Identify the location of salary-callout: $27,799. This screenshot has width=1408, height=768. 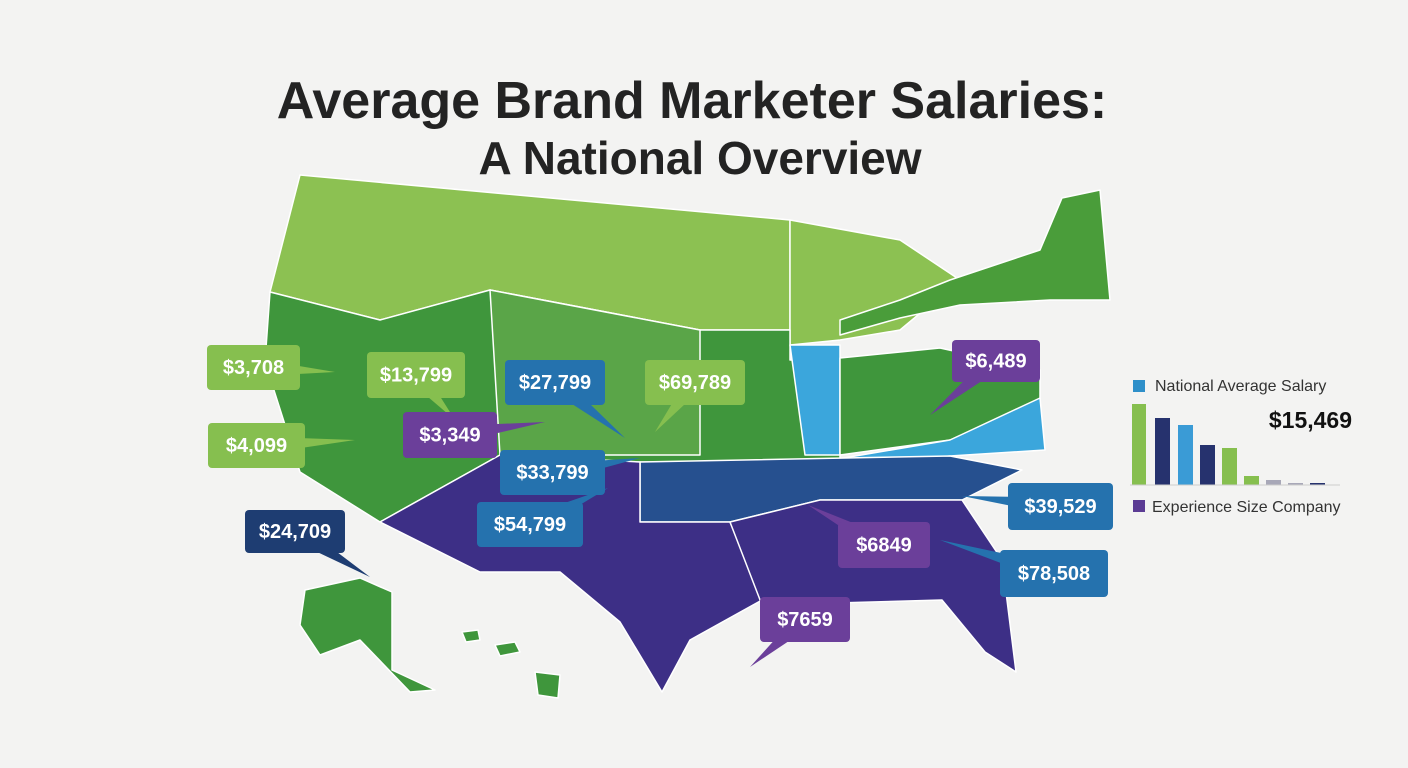
(565, 399).